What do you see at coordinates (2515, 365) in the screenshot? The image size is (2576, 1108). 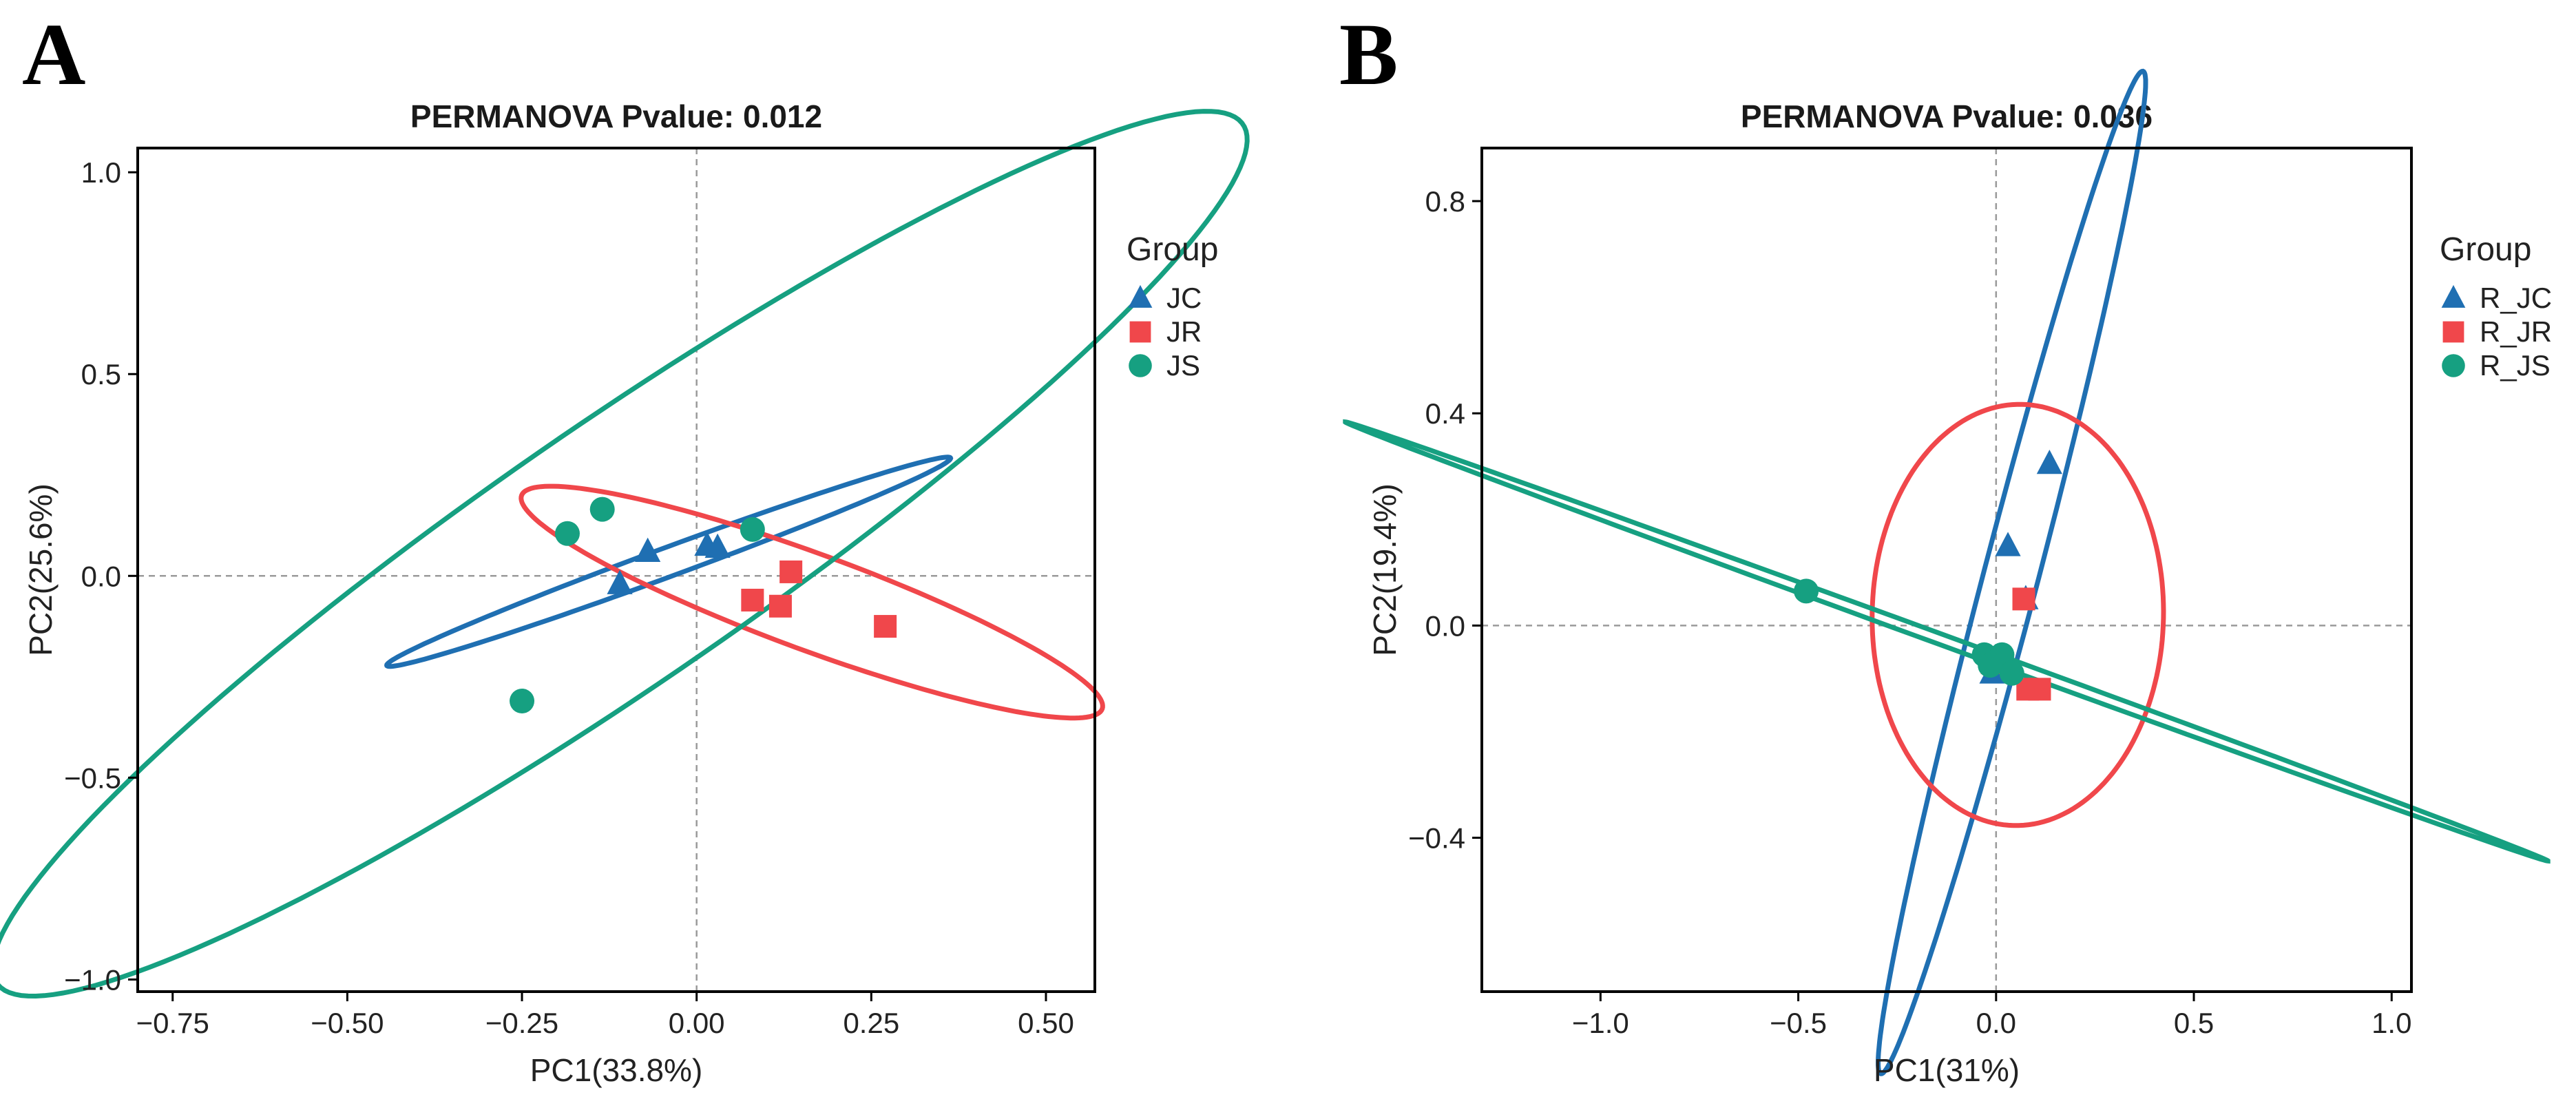 I see `legend-label: R_JS` at bounding box center [2515, 365].